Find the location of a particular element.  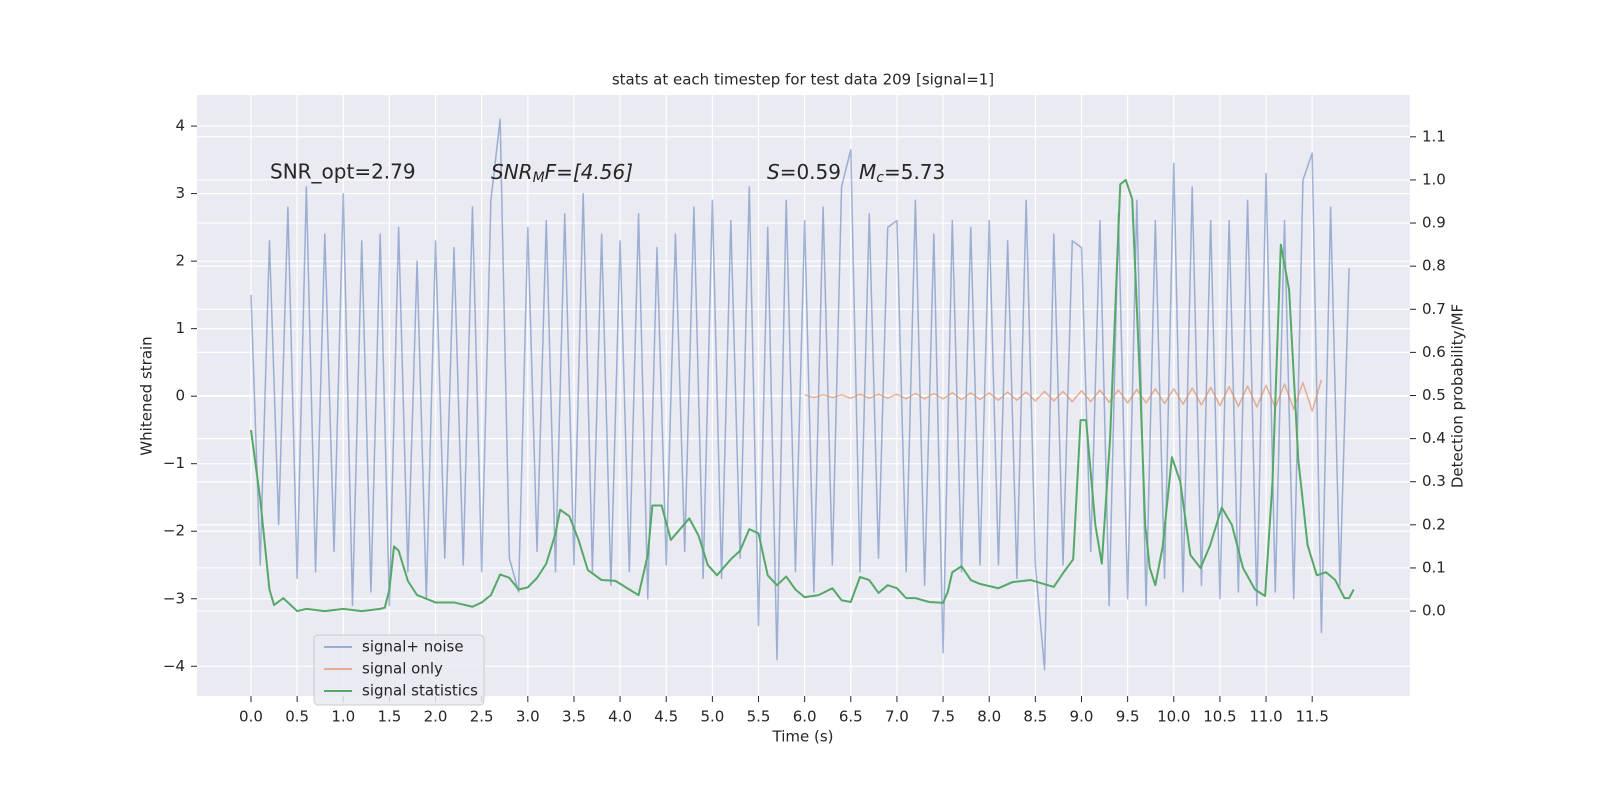

annotation-part: =0.59 is located at coordinates (810, 172).